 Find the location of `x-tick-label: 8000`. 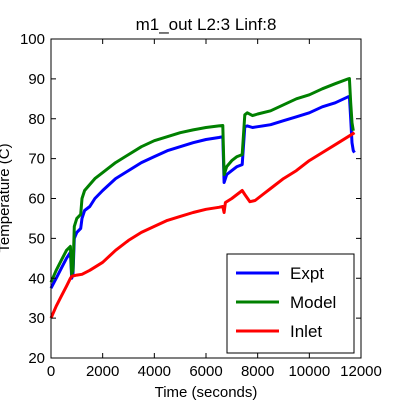

x-tick-label: 8000 is located at coordinates (257, 371).